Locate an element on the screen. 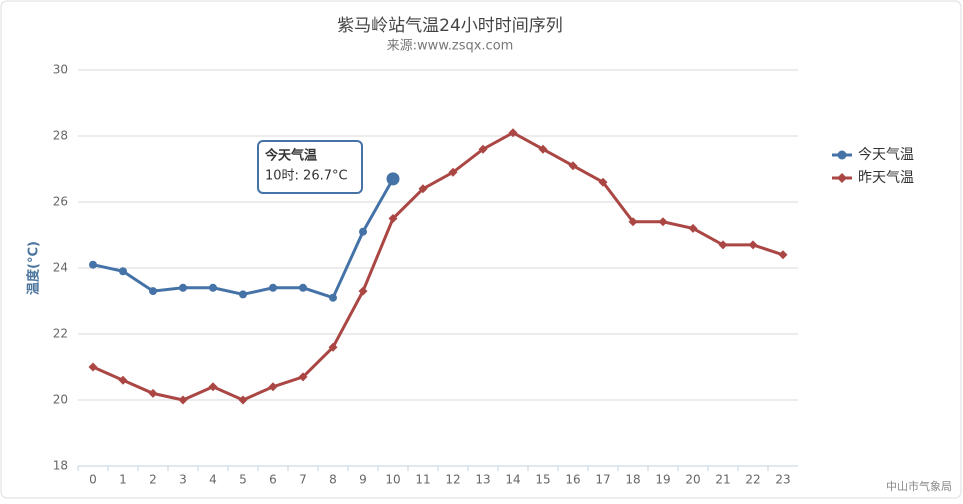  x-tick-label: 9 is located at coordinates (363, 480).